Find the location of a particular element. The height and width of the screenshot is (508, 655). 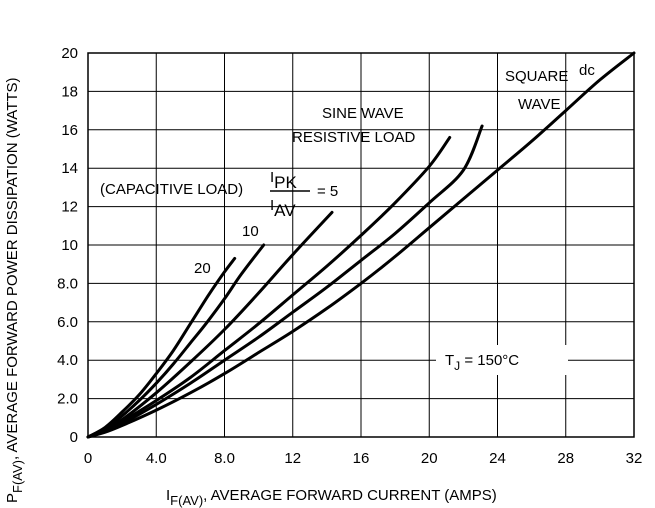

tj-label-background is located at coordinates (502, 360).